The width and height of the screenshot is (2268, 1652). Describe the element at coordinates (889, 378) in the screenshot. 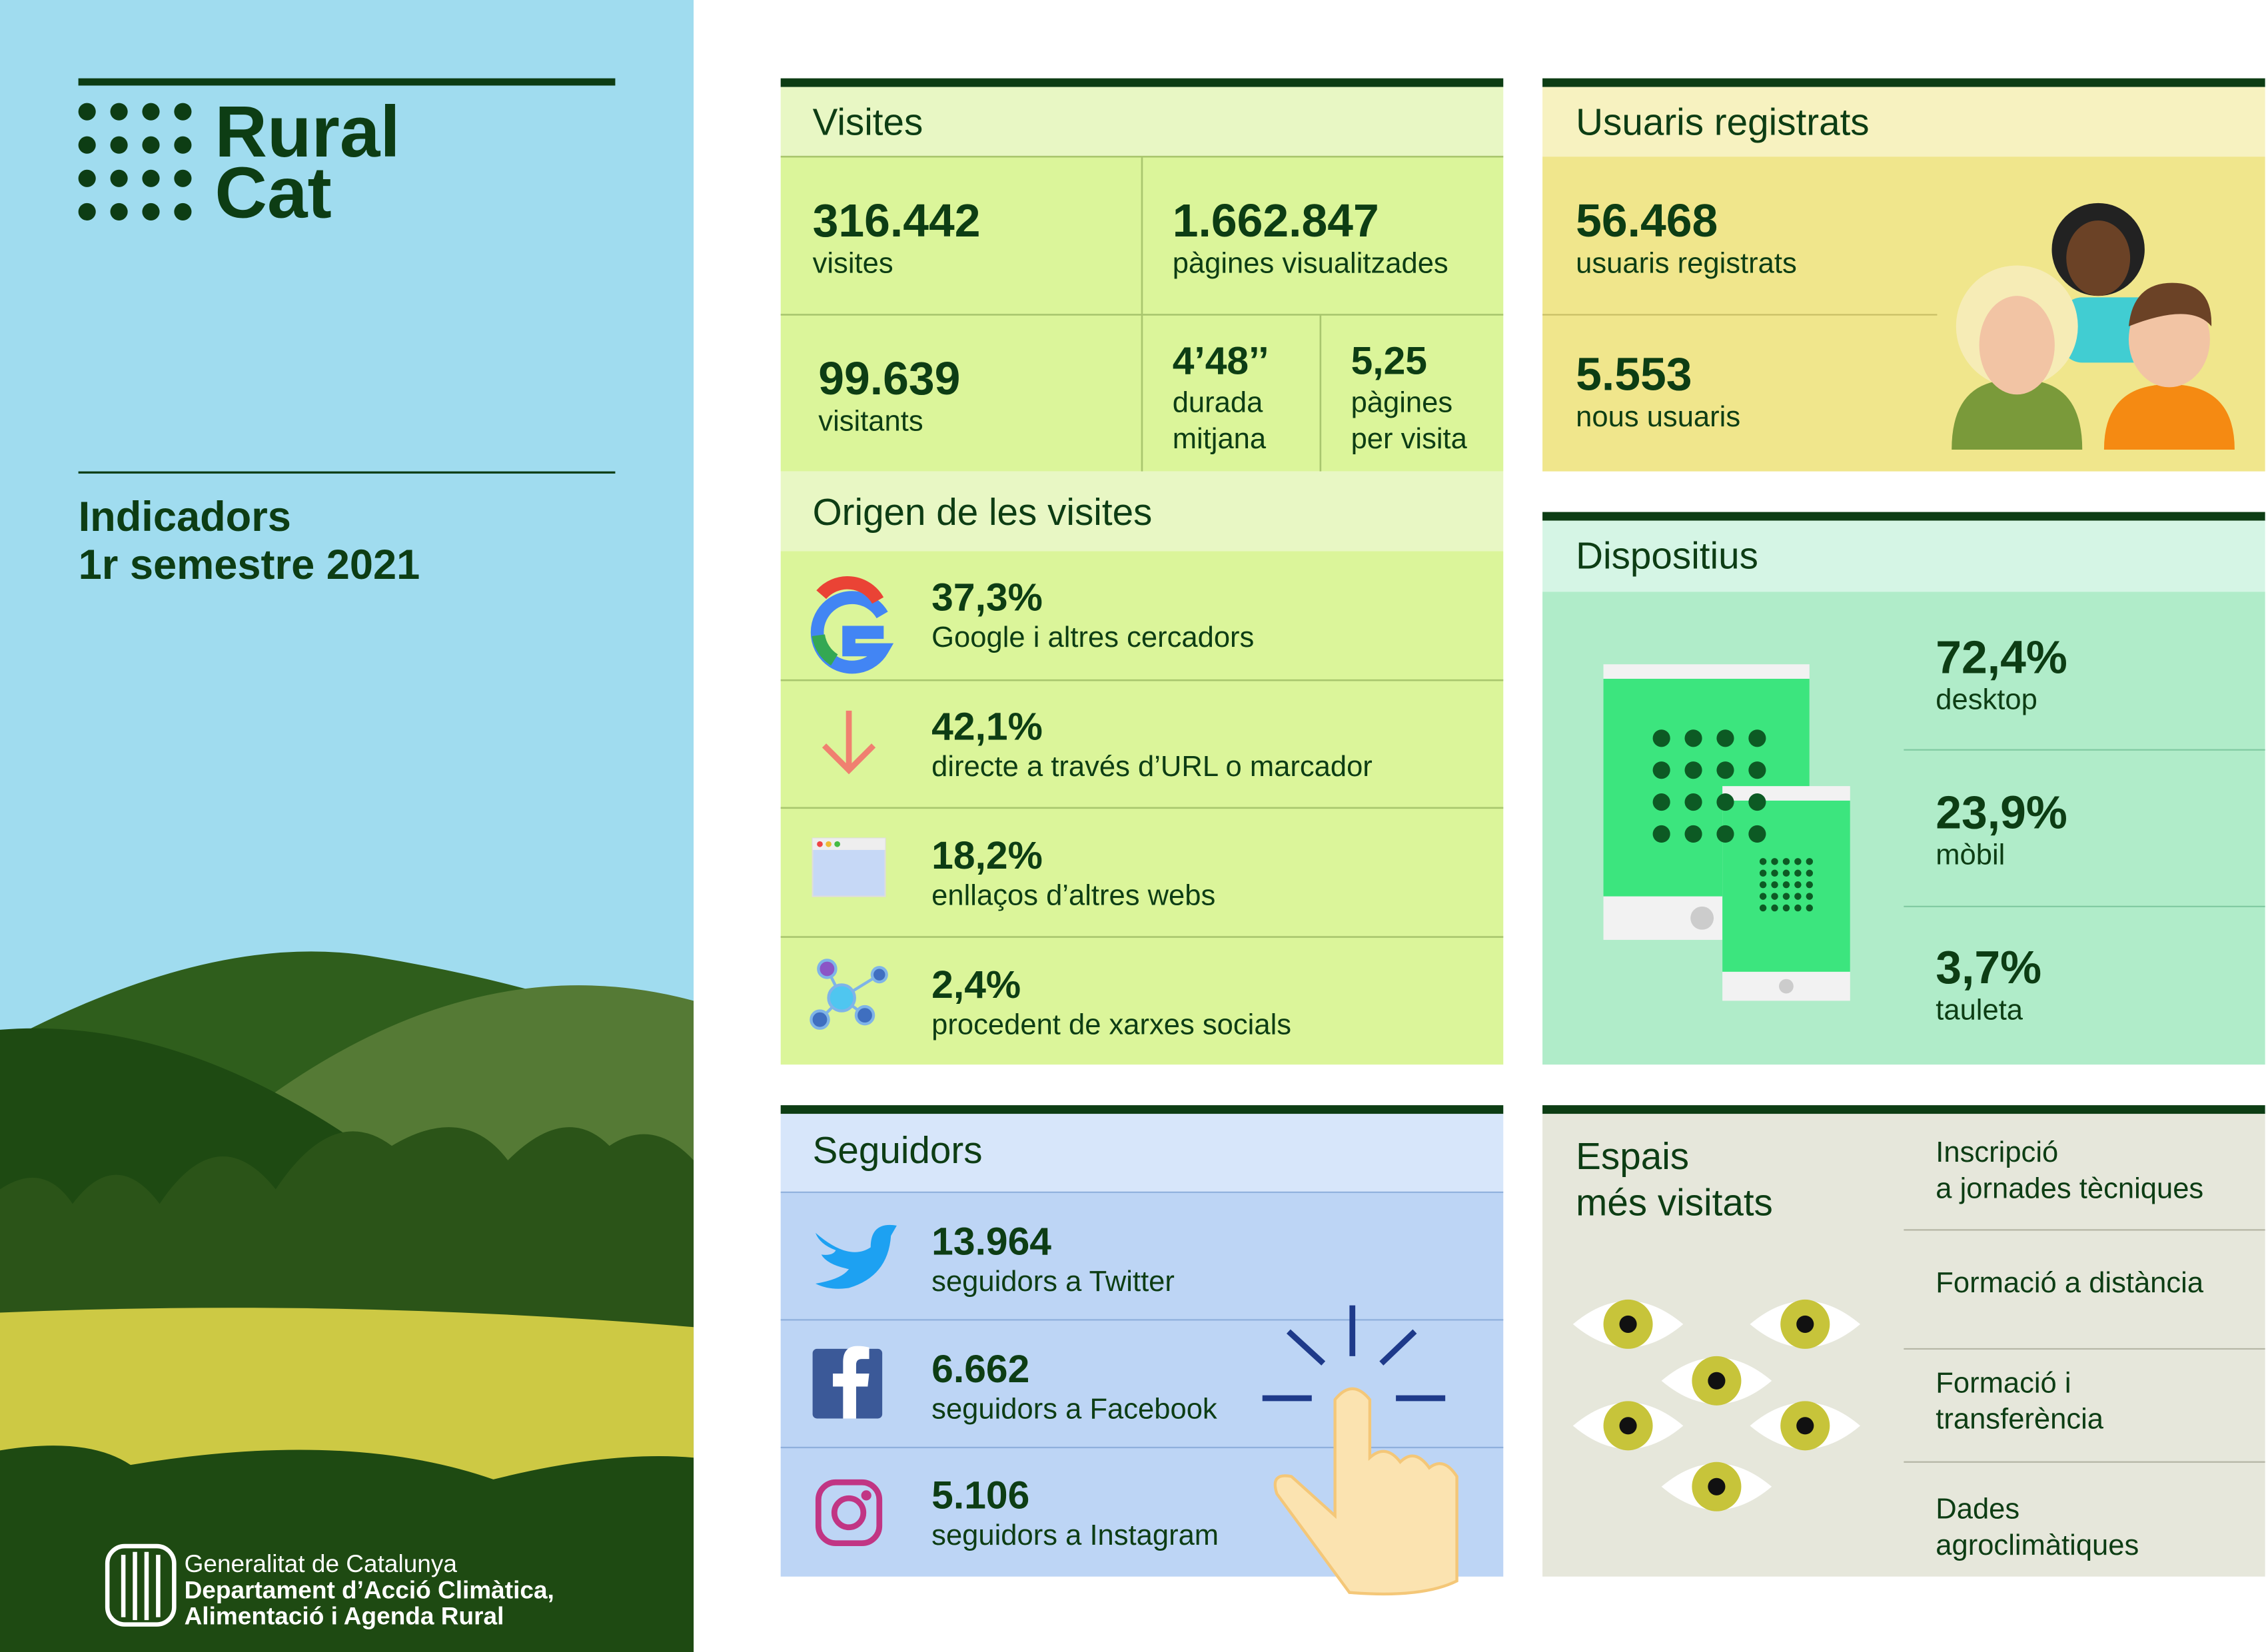

I see `stat-value: 99.639` at that location.